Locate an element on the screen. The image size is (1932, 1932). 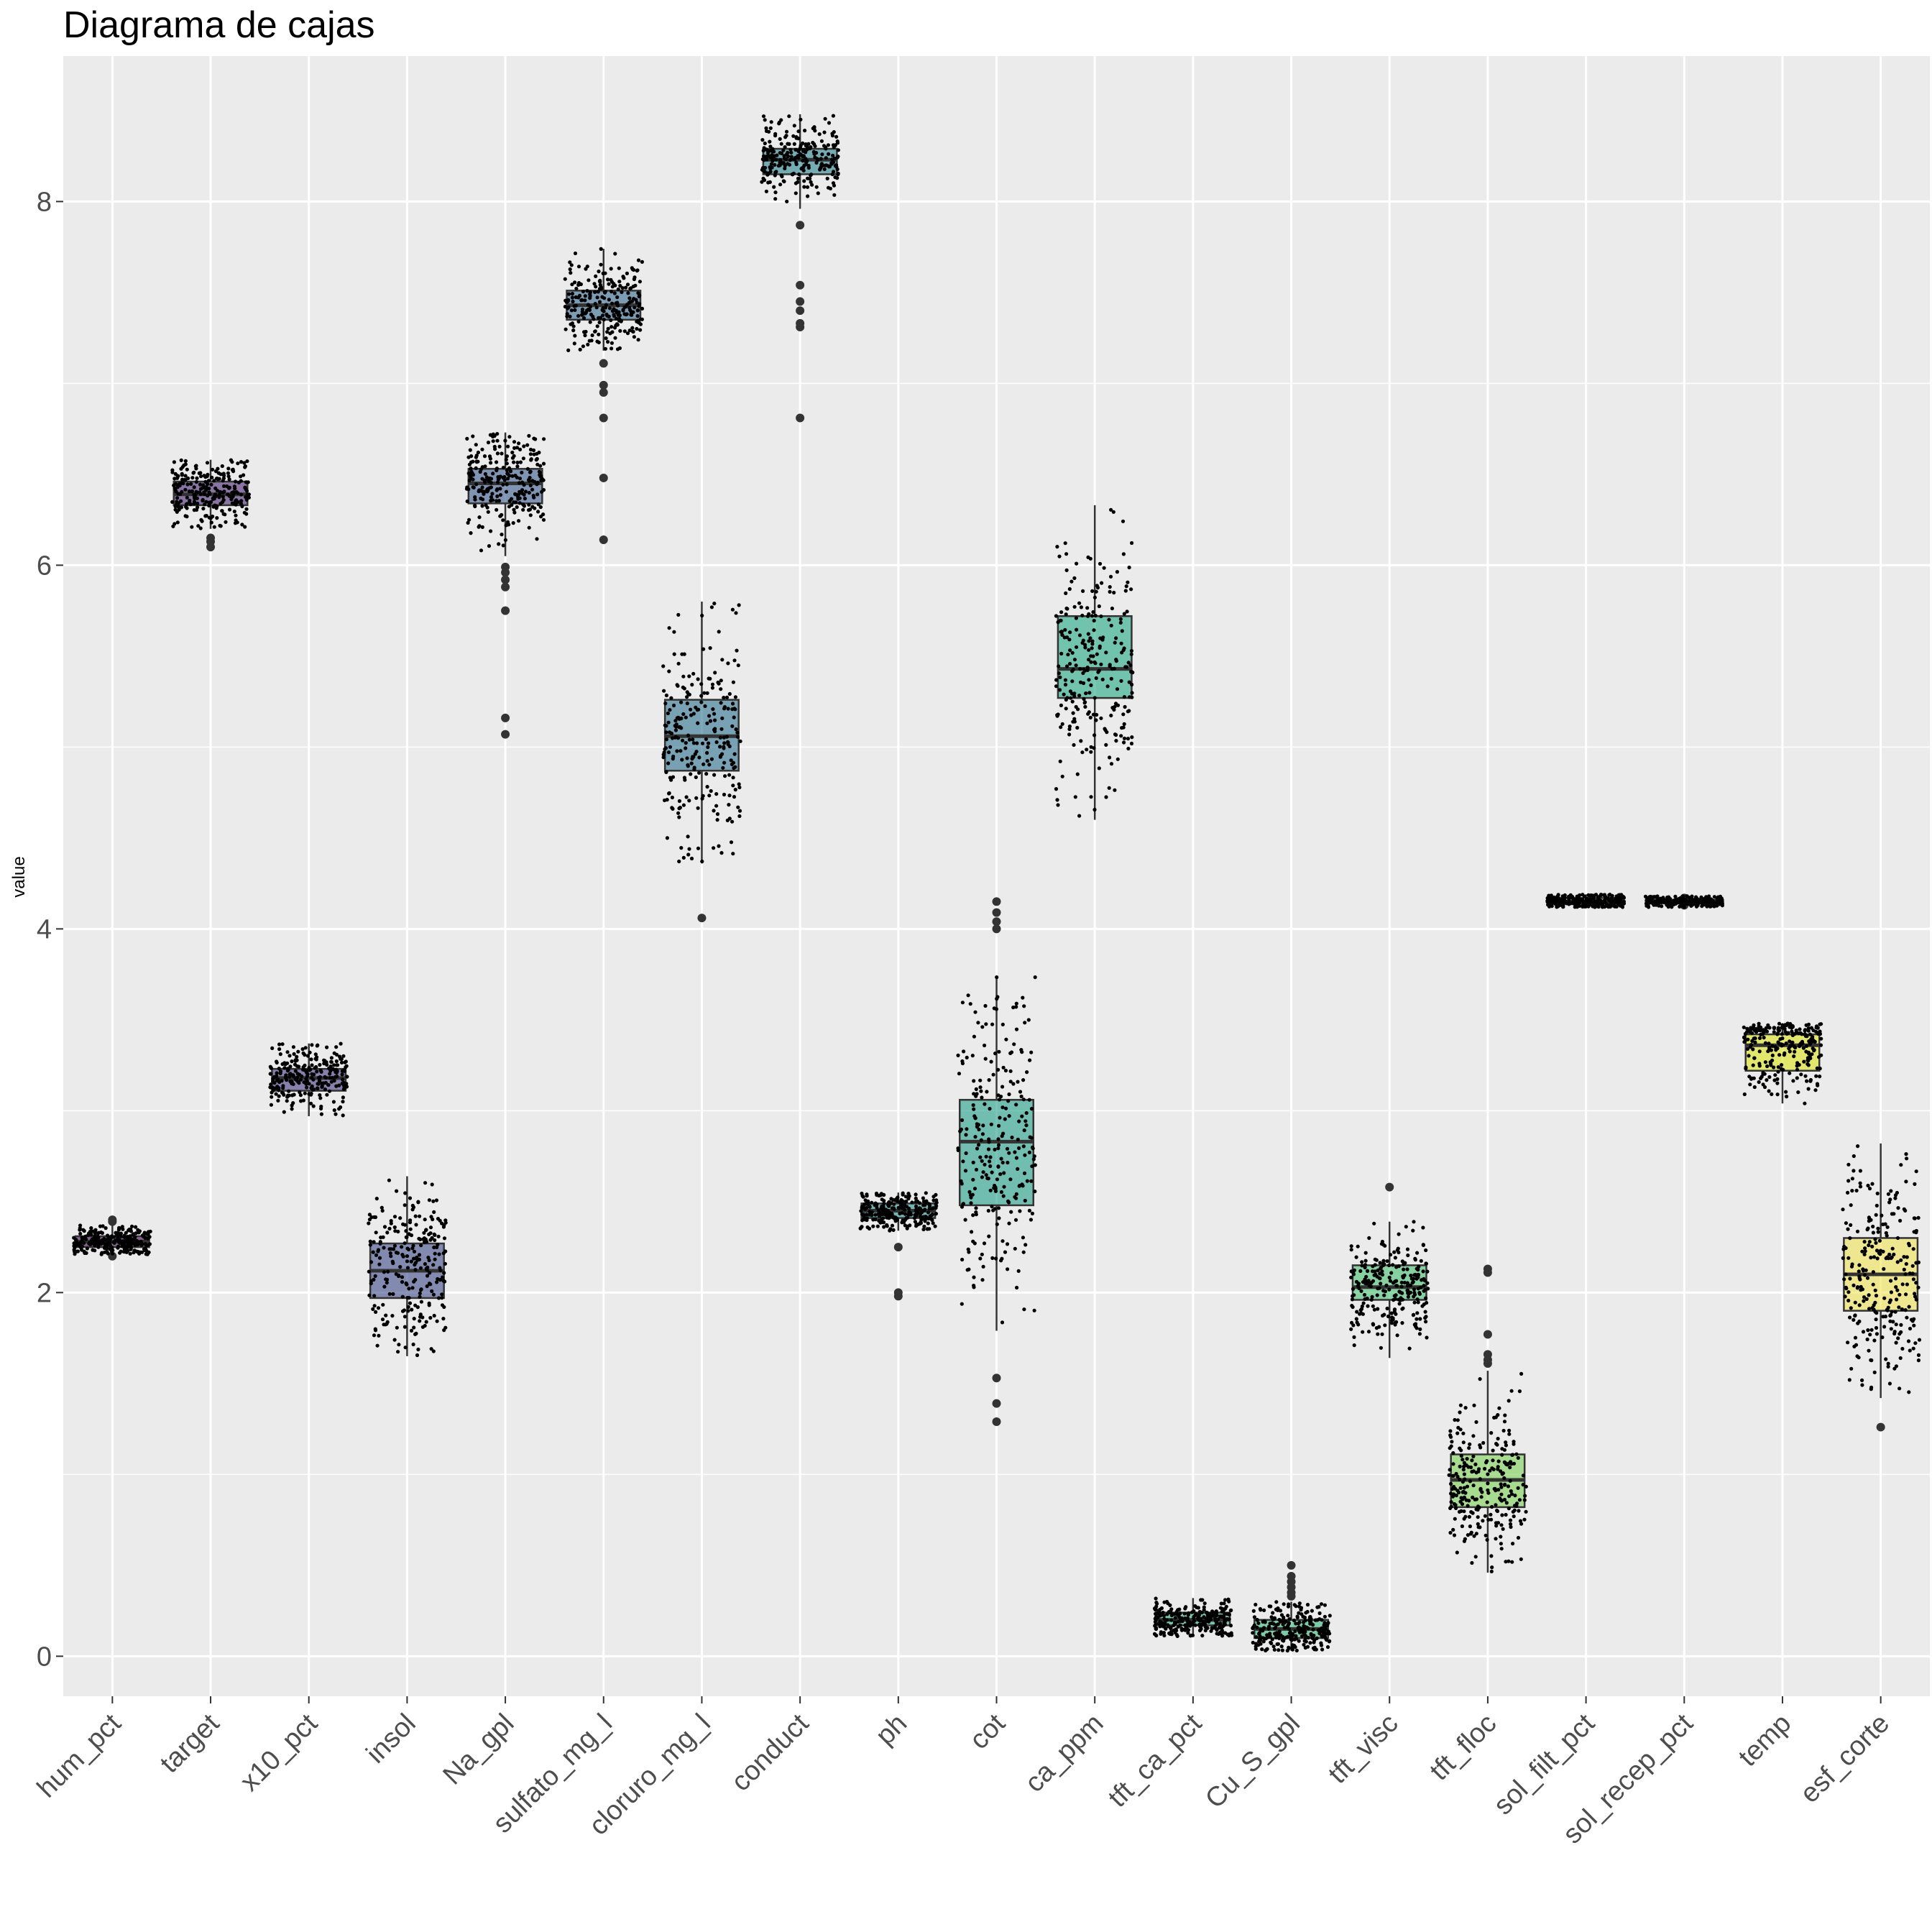
chart-title: Diagrama de cajas is located at coordinates (219, 25).